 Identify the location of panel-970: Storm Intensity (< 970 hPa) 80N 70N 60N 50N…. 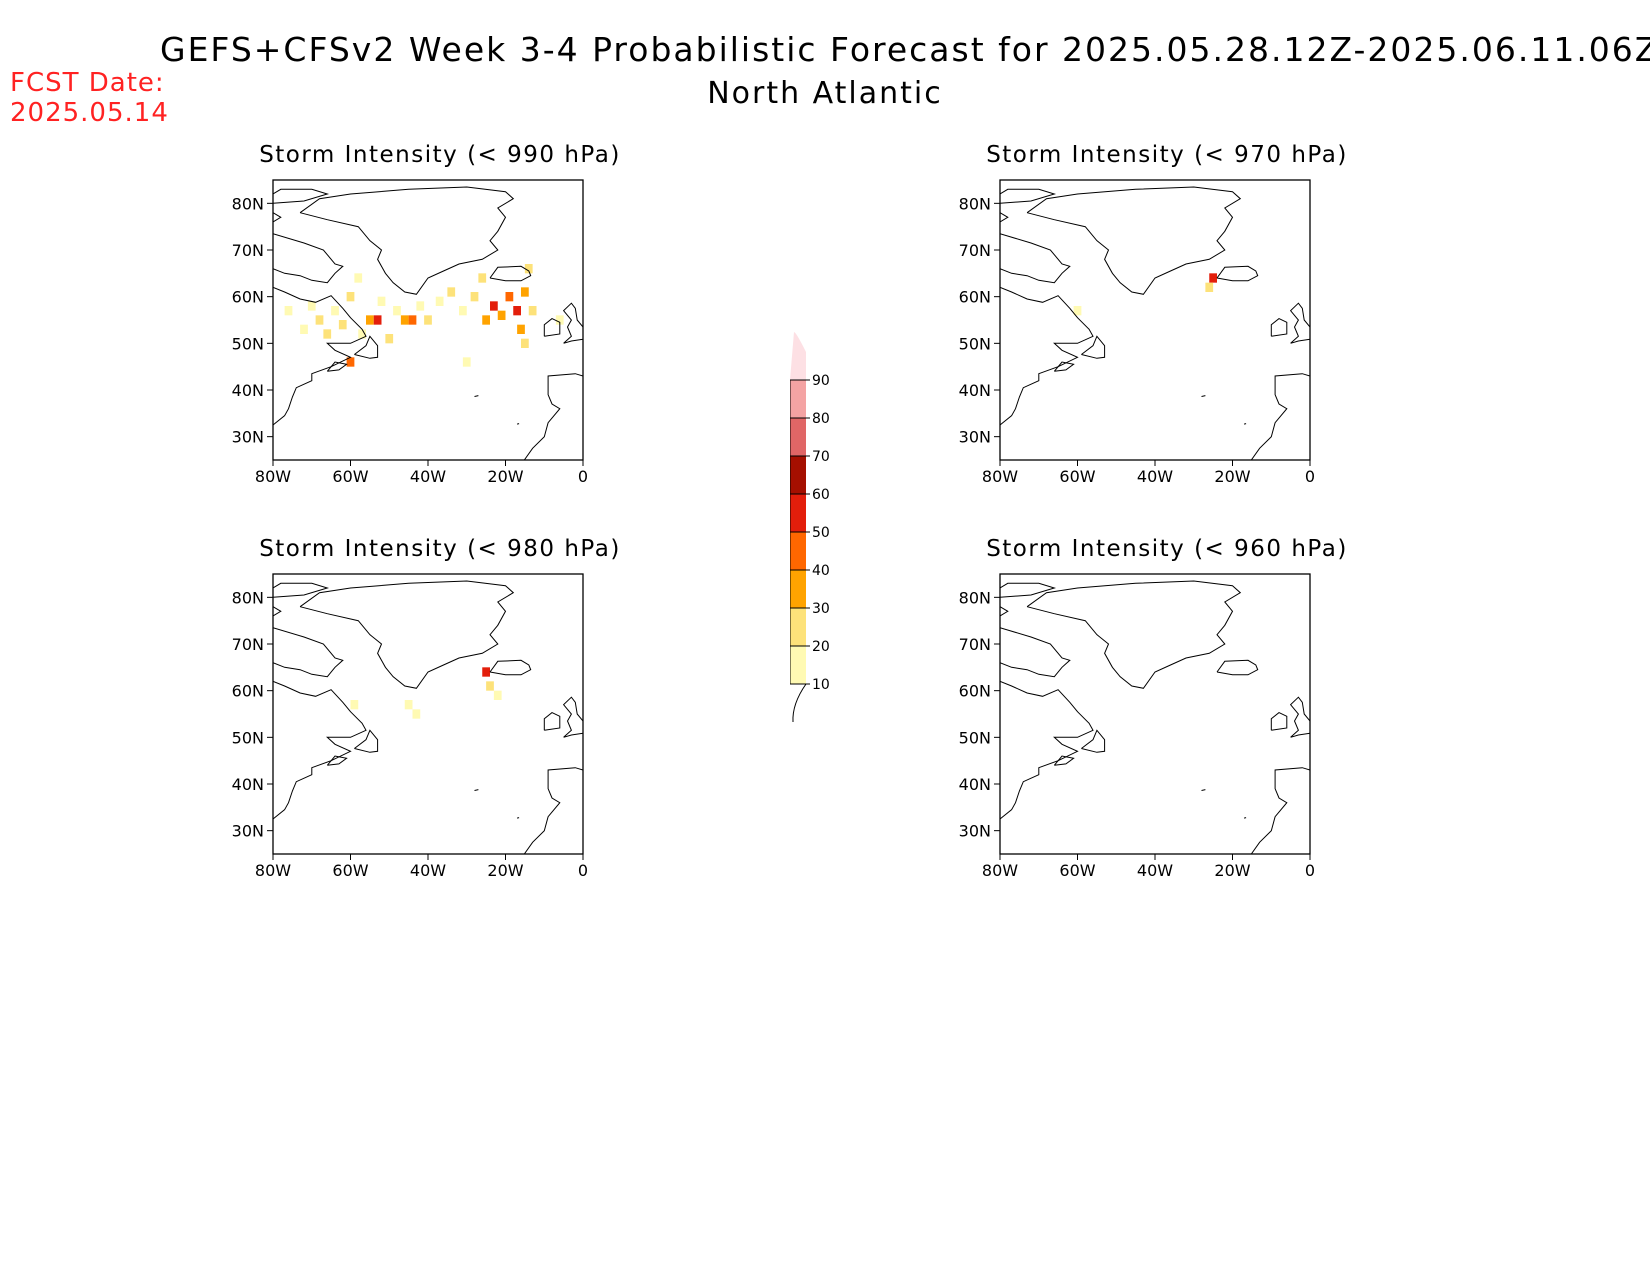
(1163, 332).